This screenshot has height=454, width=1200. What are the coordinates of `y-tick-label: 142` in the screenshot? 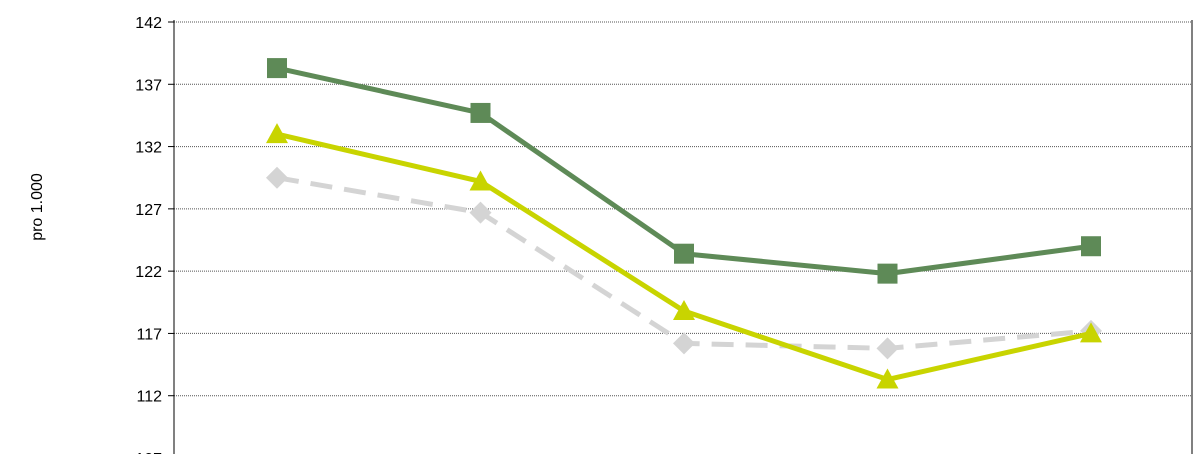 It's located at (148, 23).